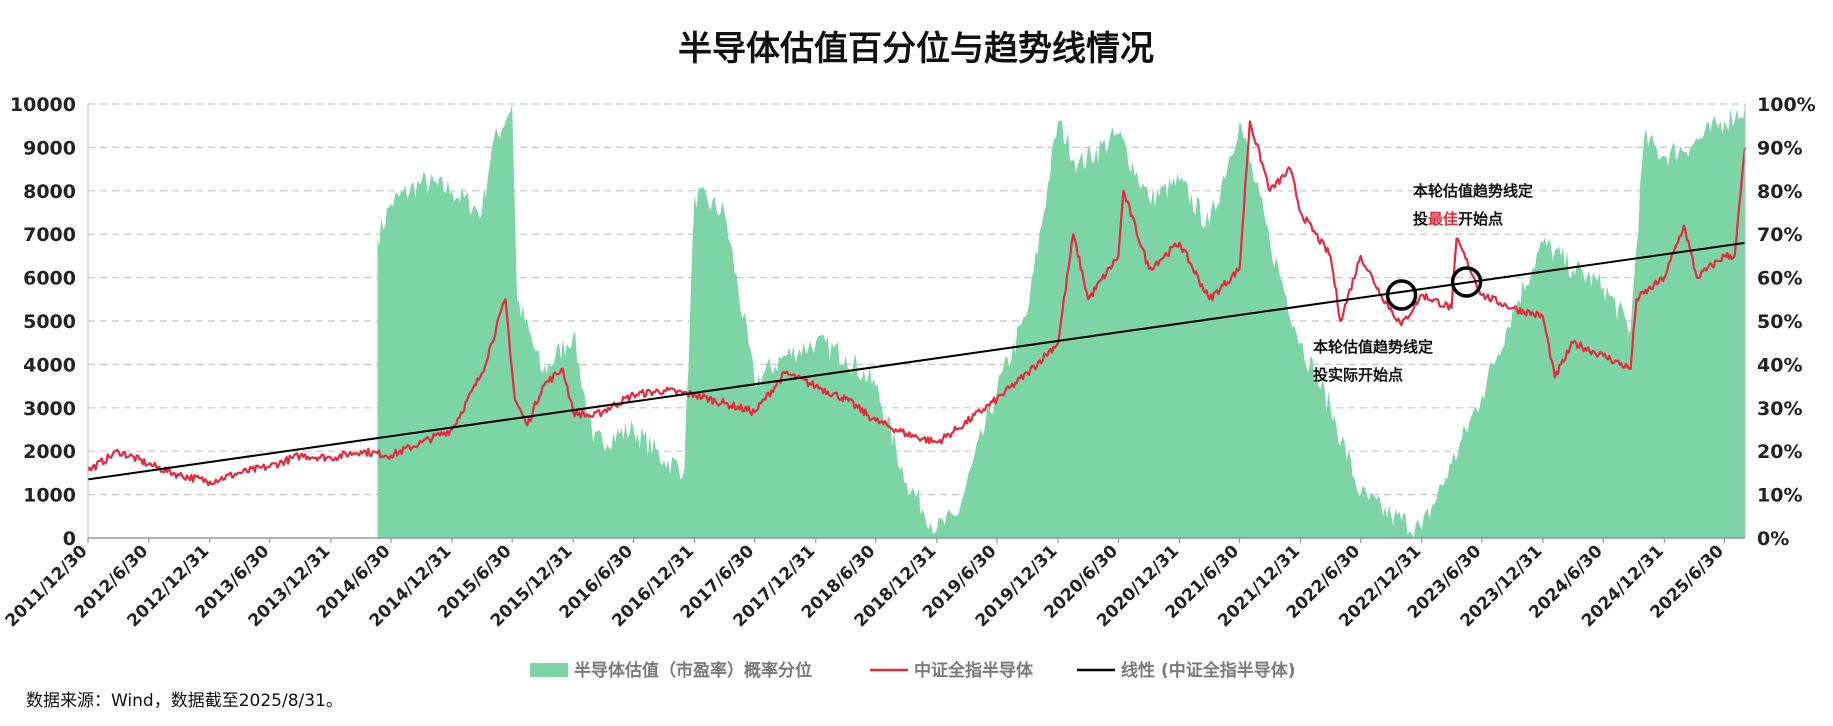 The height and width of the screenshot is (726, 1833). Describe the element at coordinates (1779, 409) in the screenshot. I see `right-tick-label: 30%` at that location.